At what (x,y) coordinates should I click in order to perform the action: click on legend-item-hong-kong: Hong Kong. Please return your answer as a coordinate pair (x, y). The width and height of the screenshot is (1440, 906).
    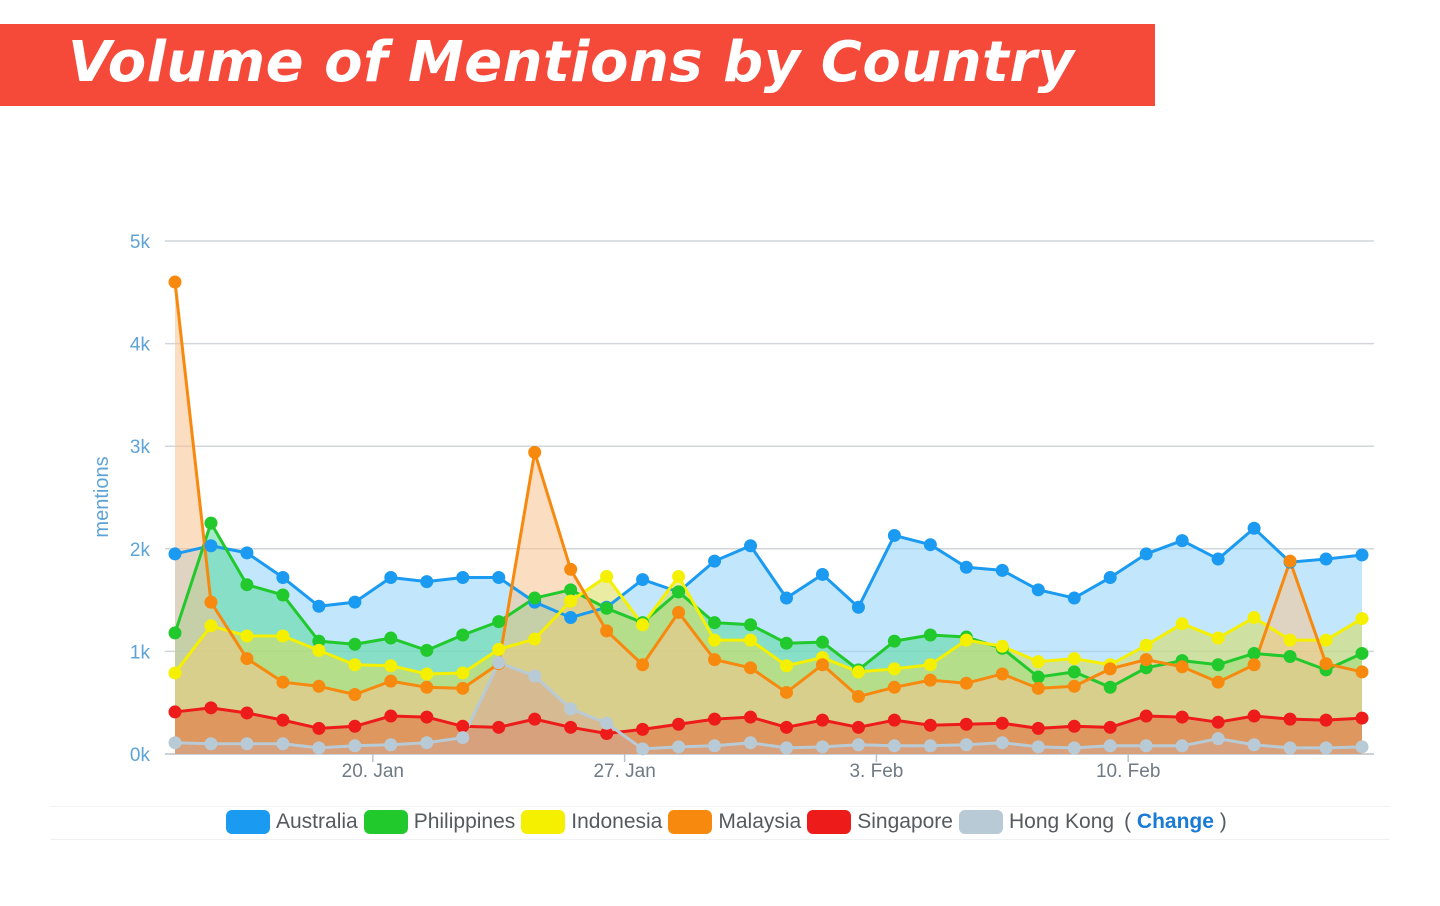
    Looking at the image, I should click on (1036, 822).